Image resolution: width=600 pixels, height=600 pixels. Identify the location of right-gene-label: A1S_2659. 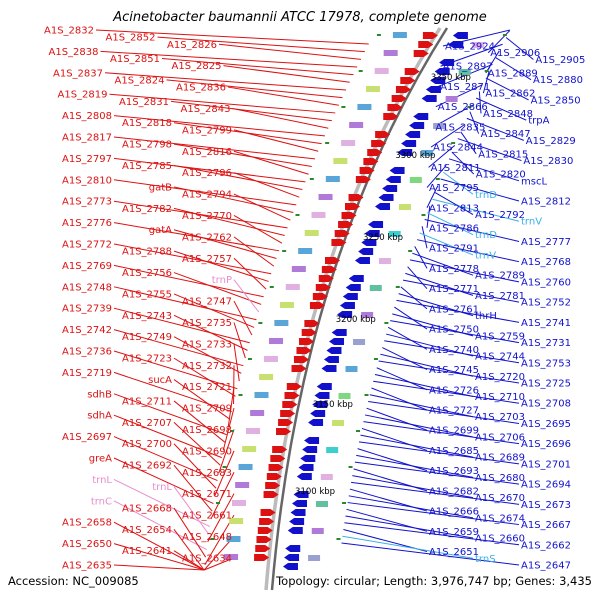
(454, 532).